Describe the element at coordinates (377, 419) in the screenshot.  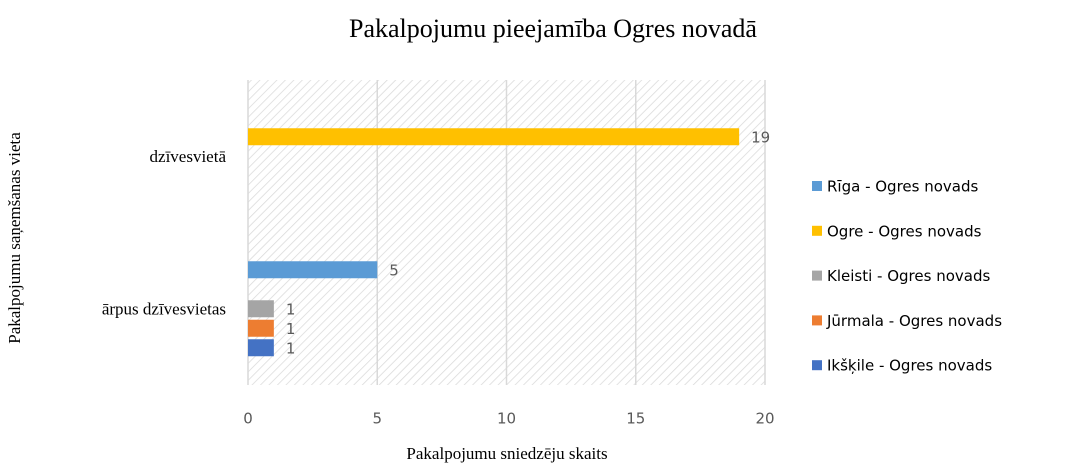
I see `x-tick-label: 5` at that location.